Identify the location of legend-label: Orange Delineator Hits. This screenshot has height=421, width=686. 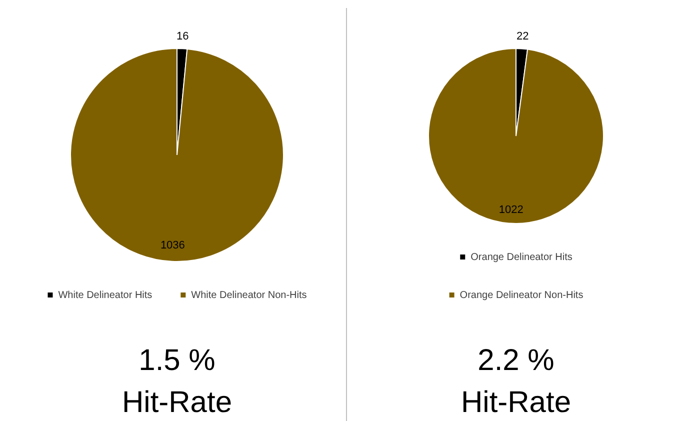
(521, 257).